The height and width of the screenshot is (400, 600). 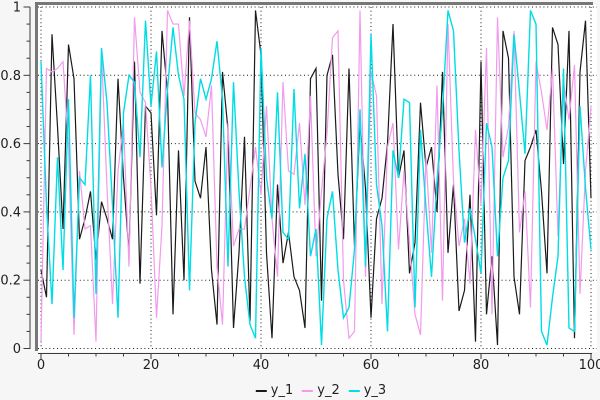 What do you see at coordinates (589, 365) in the screenshot?
I see `x-tick-label: 100` at bounding box center [589, 365].